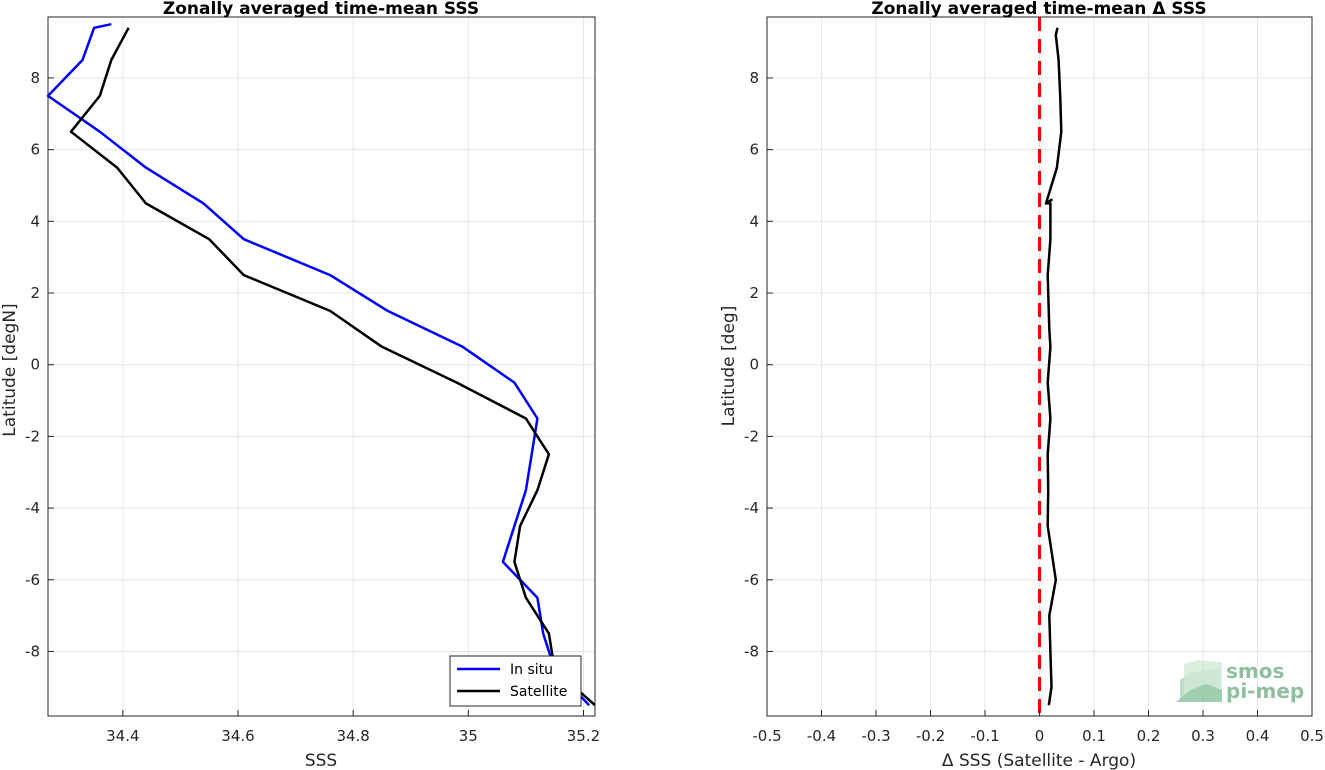 This screenshot has height=770, width=1325. Describe the element at coordinates (1040, 736) in the screenshot. I see `x-tick-label: 0` at that location.